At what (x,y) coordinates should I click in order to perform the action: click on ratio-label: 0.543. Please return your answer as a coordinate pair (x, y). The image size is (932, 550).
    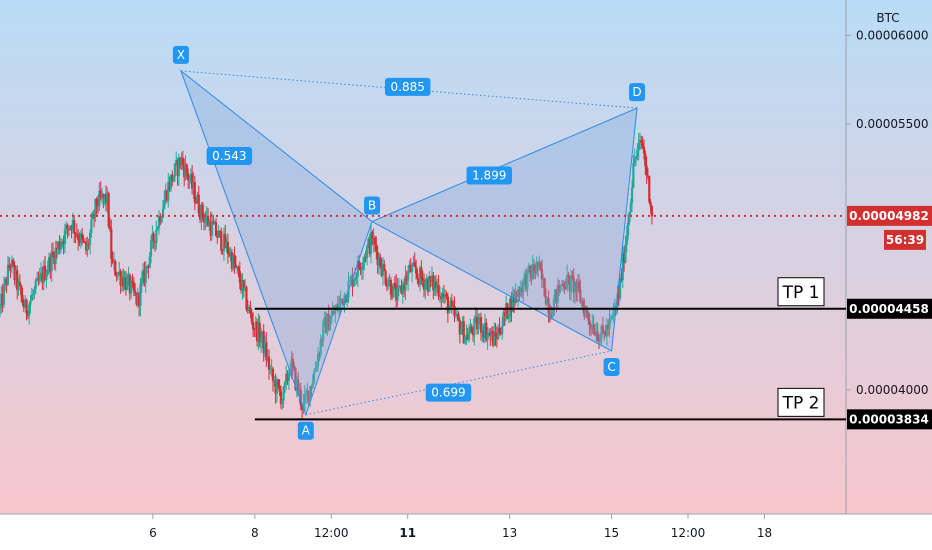
    Looking at the image, I should click on (229, 155).